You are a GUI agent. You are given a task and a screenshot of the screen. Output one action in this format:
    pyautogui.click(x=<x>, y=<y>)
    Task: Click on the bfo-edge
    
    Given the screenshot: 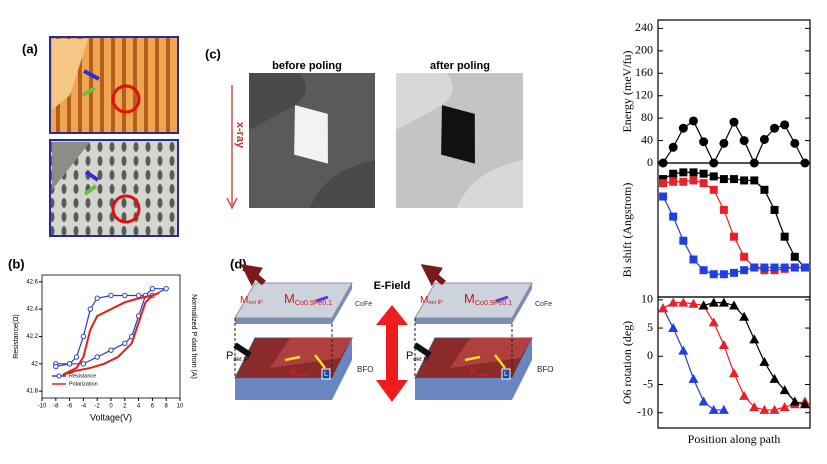 What is the action you would take?
    pyautogui.click(x=473, y=369)
    